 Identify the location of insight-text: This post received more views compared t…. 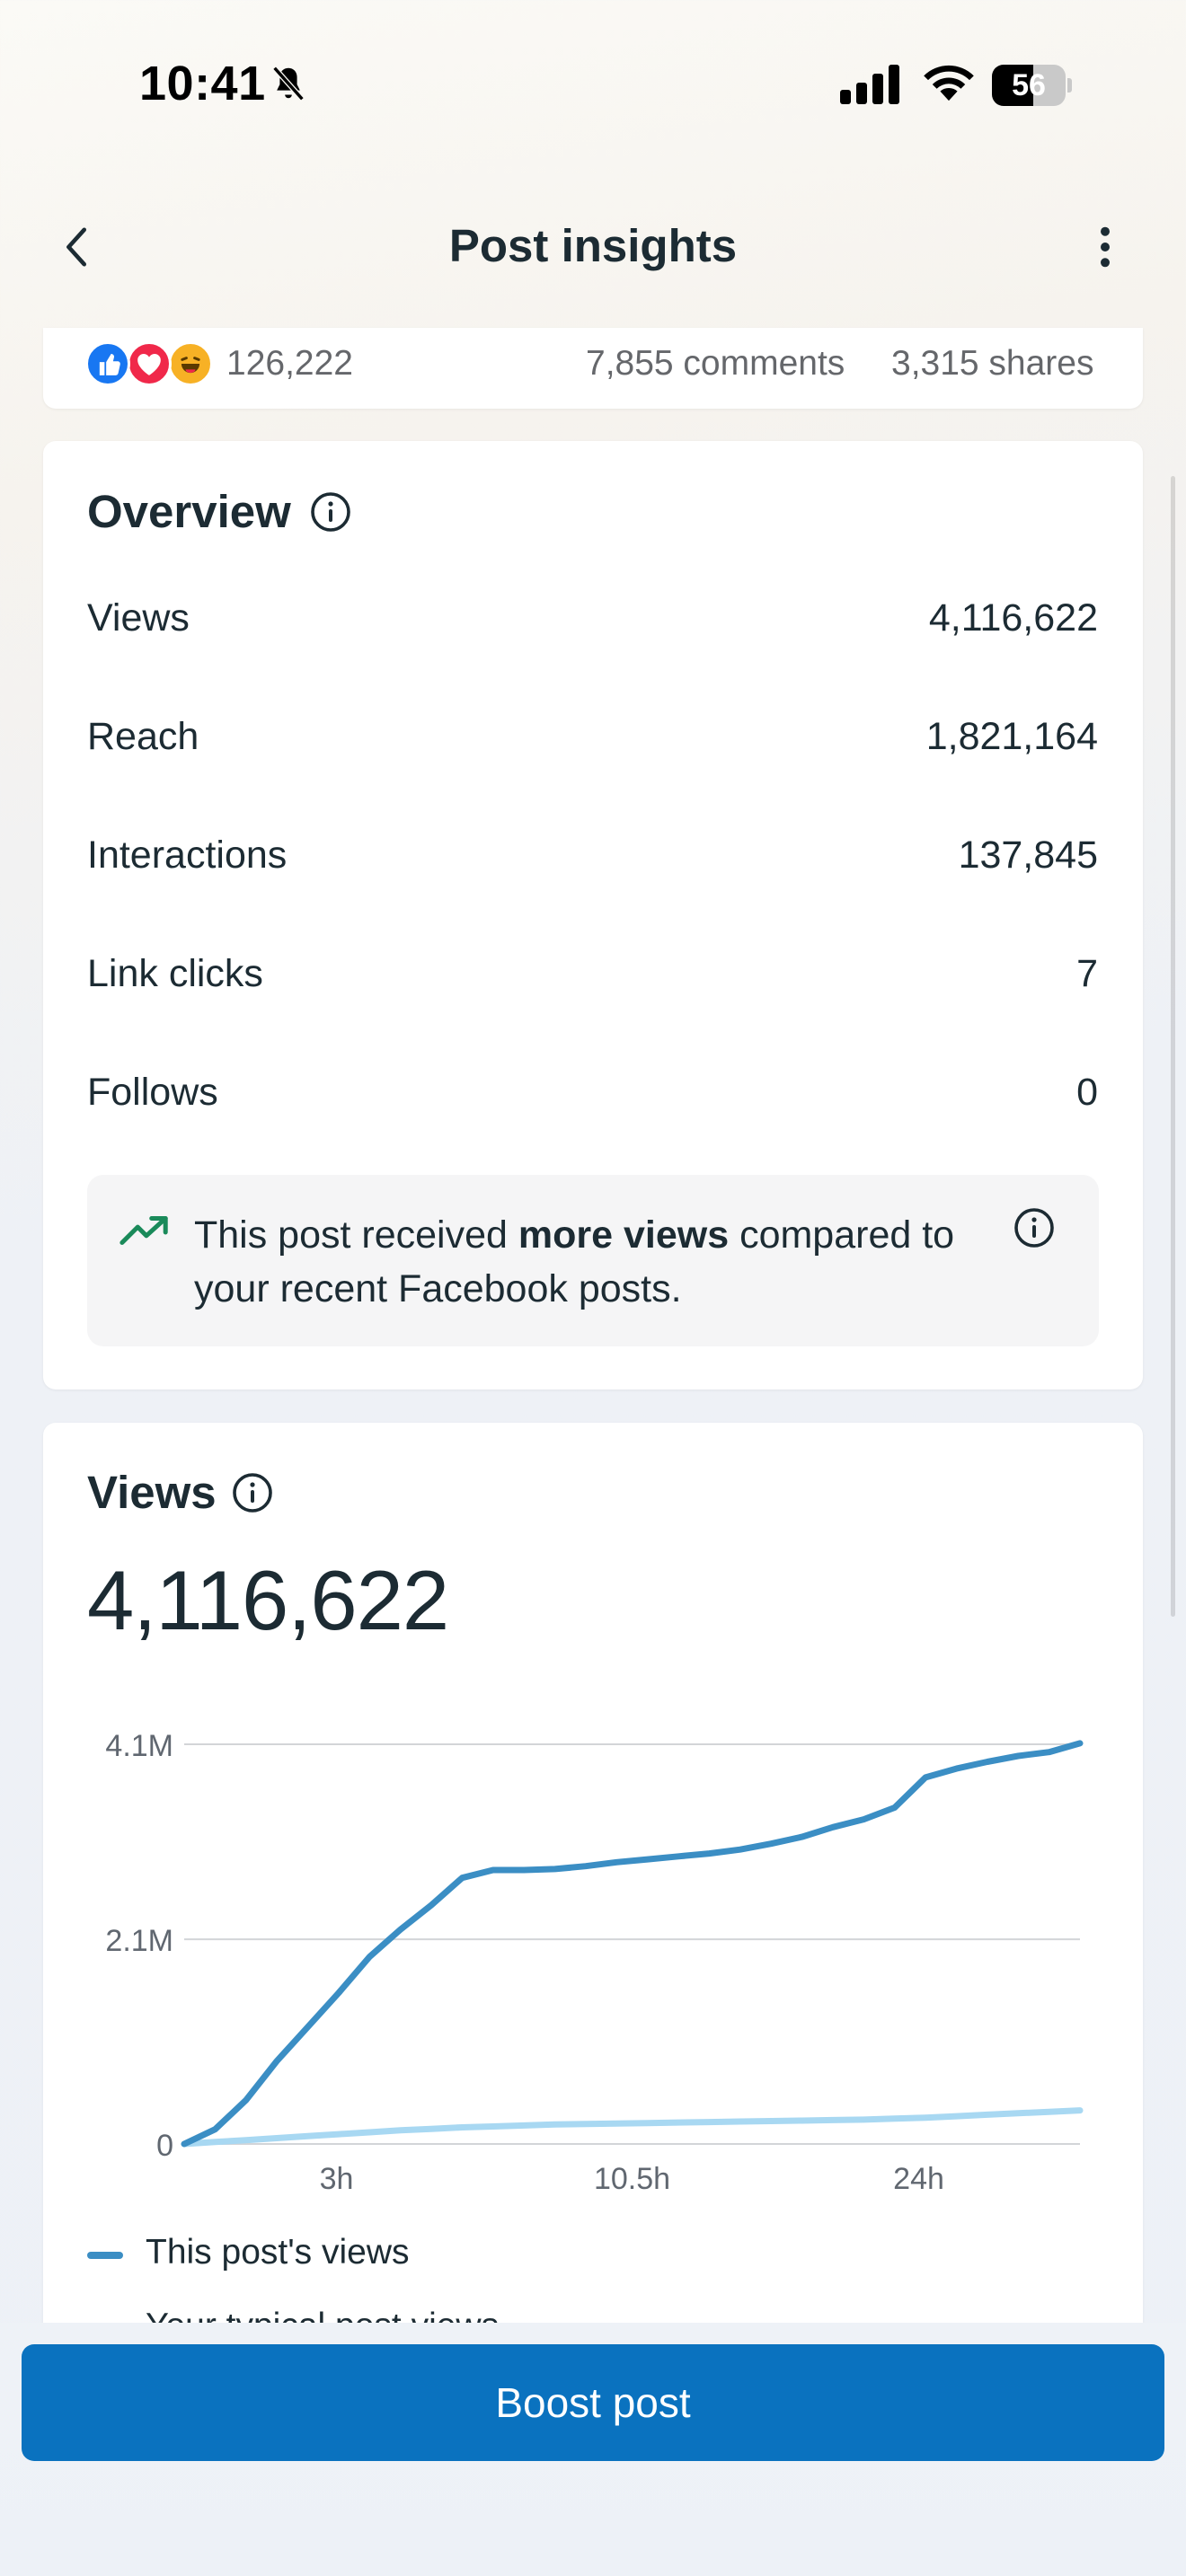
(574, 1261).